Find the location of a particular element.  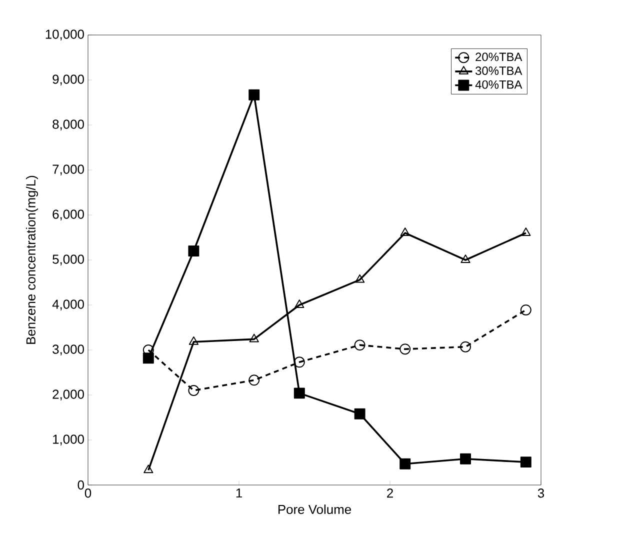

y-tick-label: 10,000 is located at coordinates (65, 35).